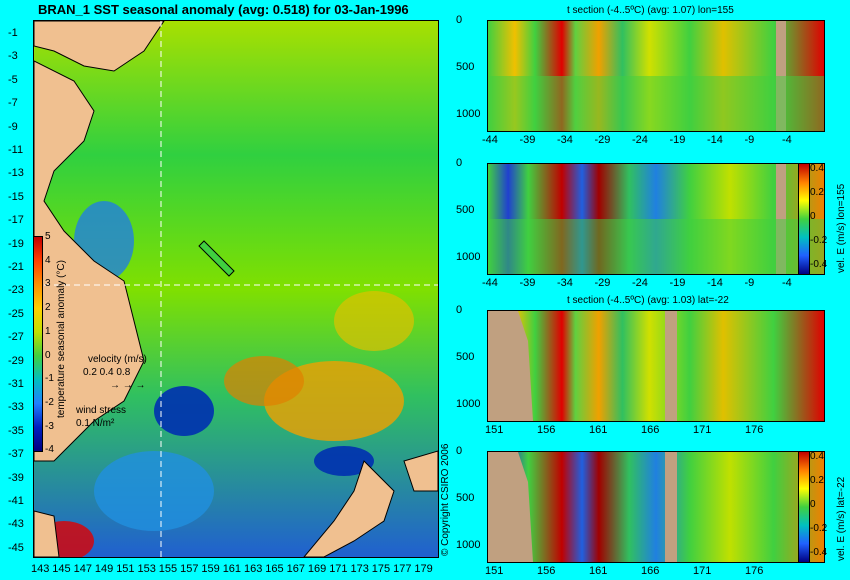 The image size is (850, 580). What do you see at coordinates (48, 236) in the screenshot?
I see `colorbar-tick-label: 5` at bounding box center [48, 236].